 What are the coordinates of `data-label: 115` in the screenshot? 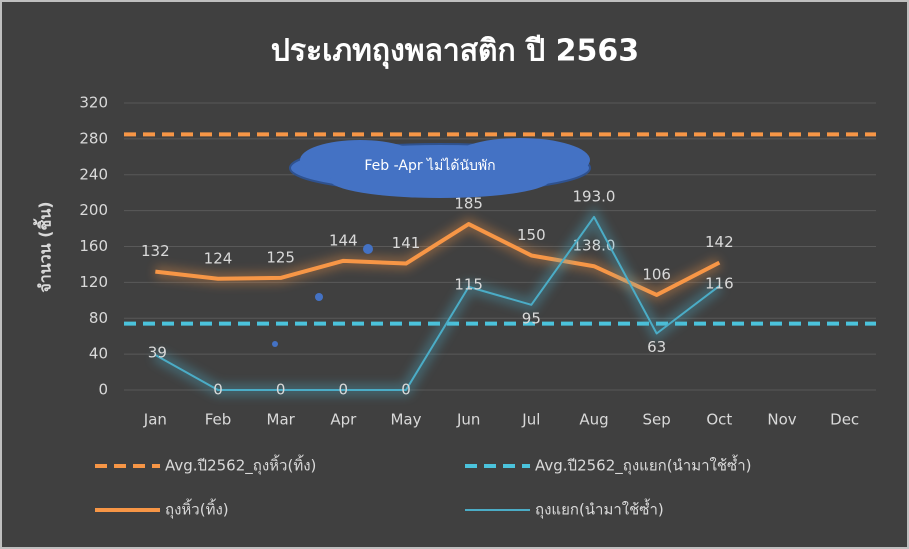 It's located at (468, 284).